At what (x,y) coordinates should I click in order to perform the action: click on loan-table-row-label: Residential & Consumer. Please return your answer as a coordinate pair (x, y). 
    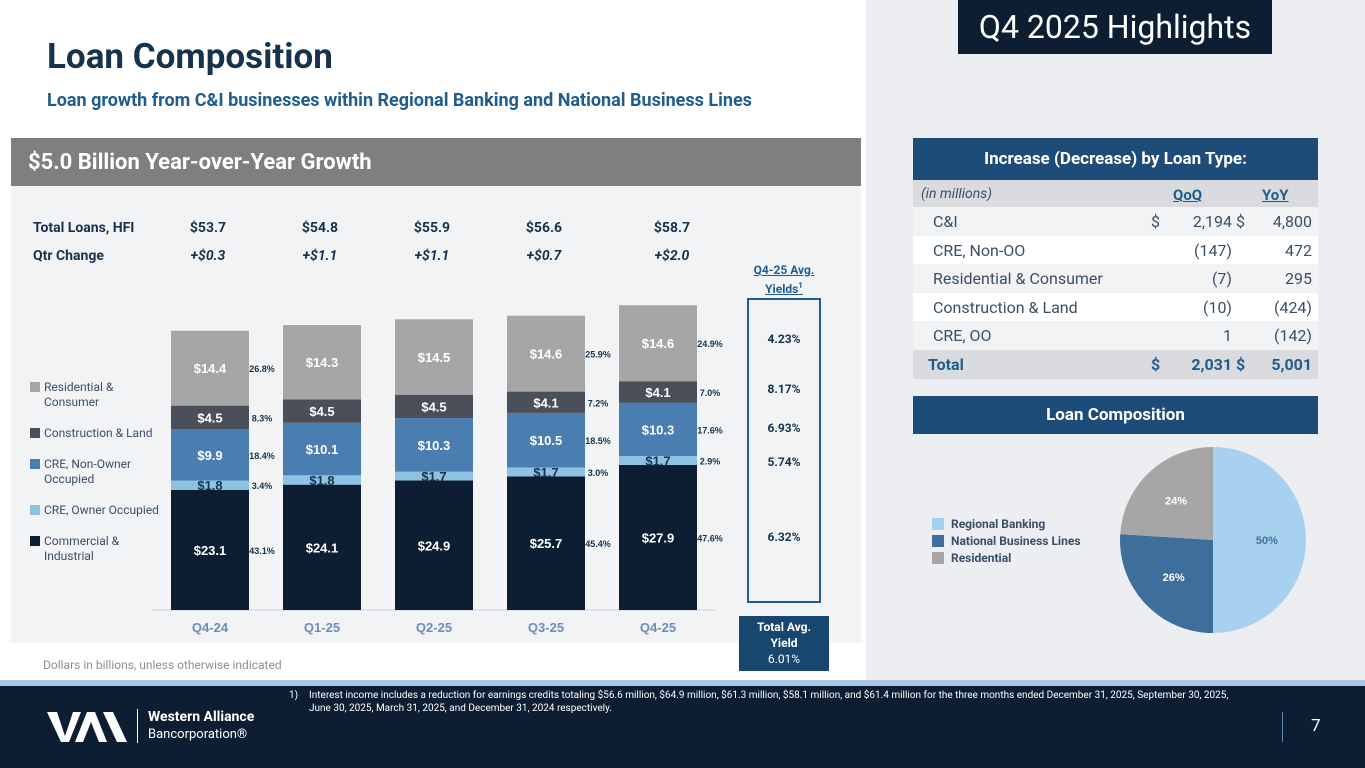
    Looking at the image, I should click on (1018, 279).